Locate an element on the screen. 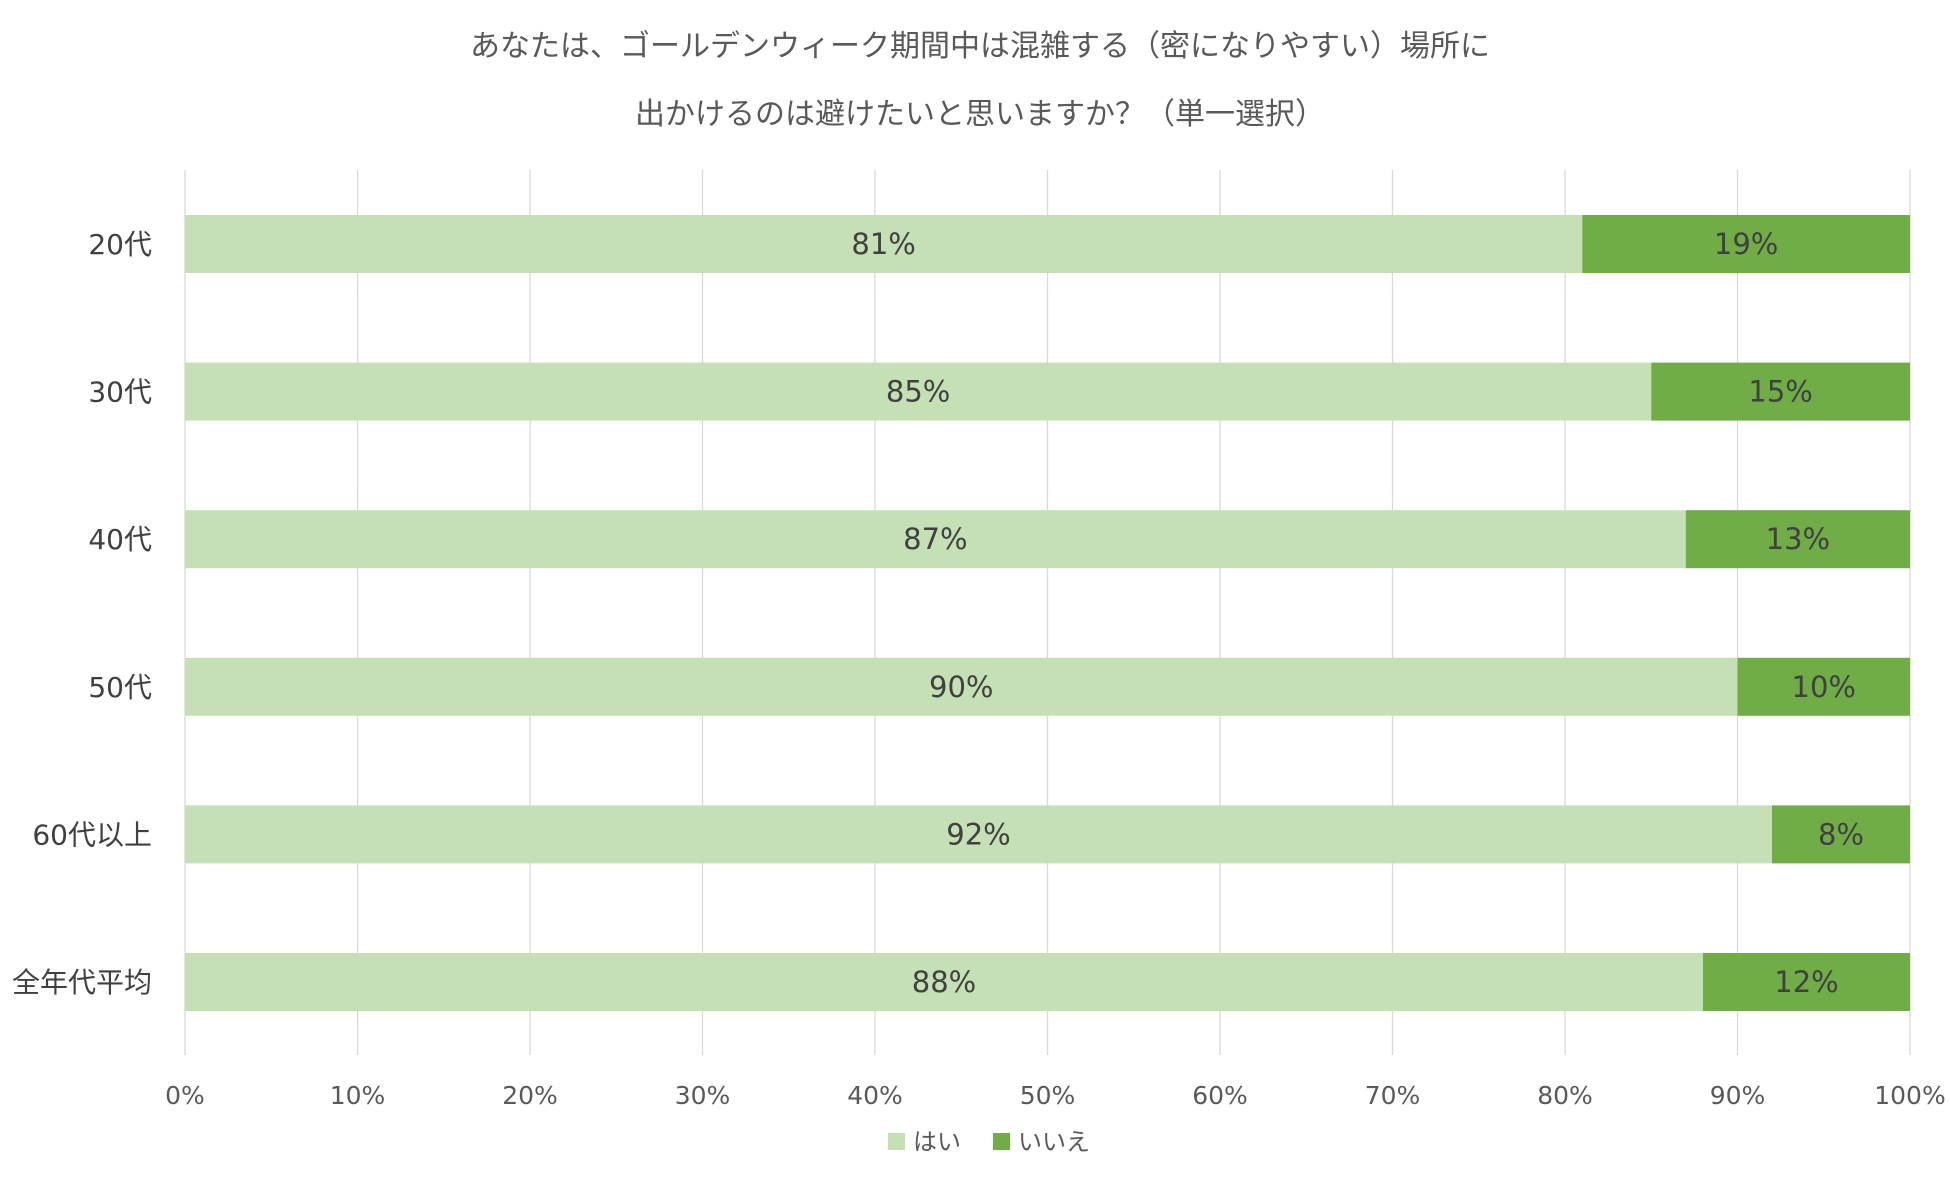 This screenshot has height=1178, width=1950. x-tick-label: 50% is located at coordinates (1048, 1095).